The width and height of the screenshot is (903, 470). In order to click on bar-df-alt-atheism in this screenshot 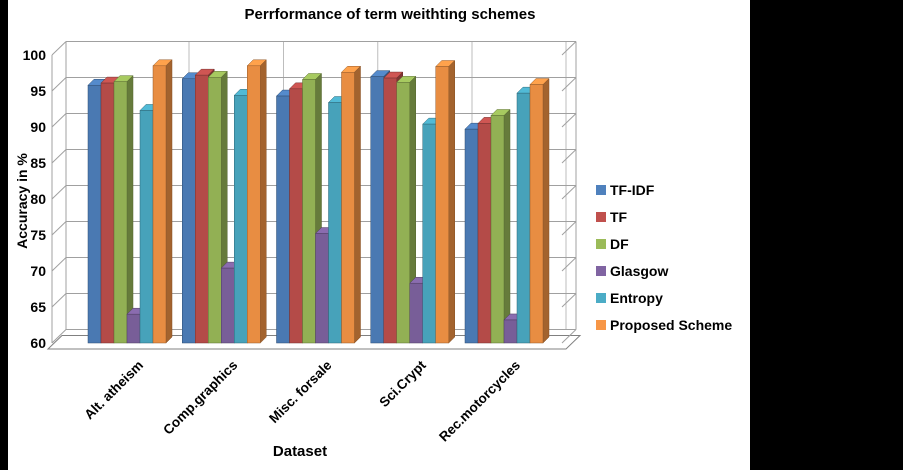, I will do `click(123, 209)`.